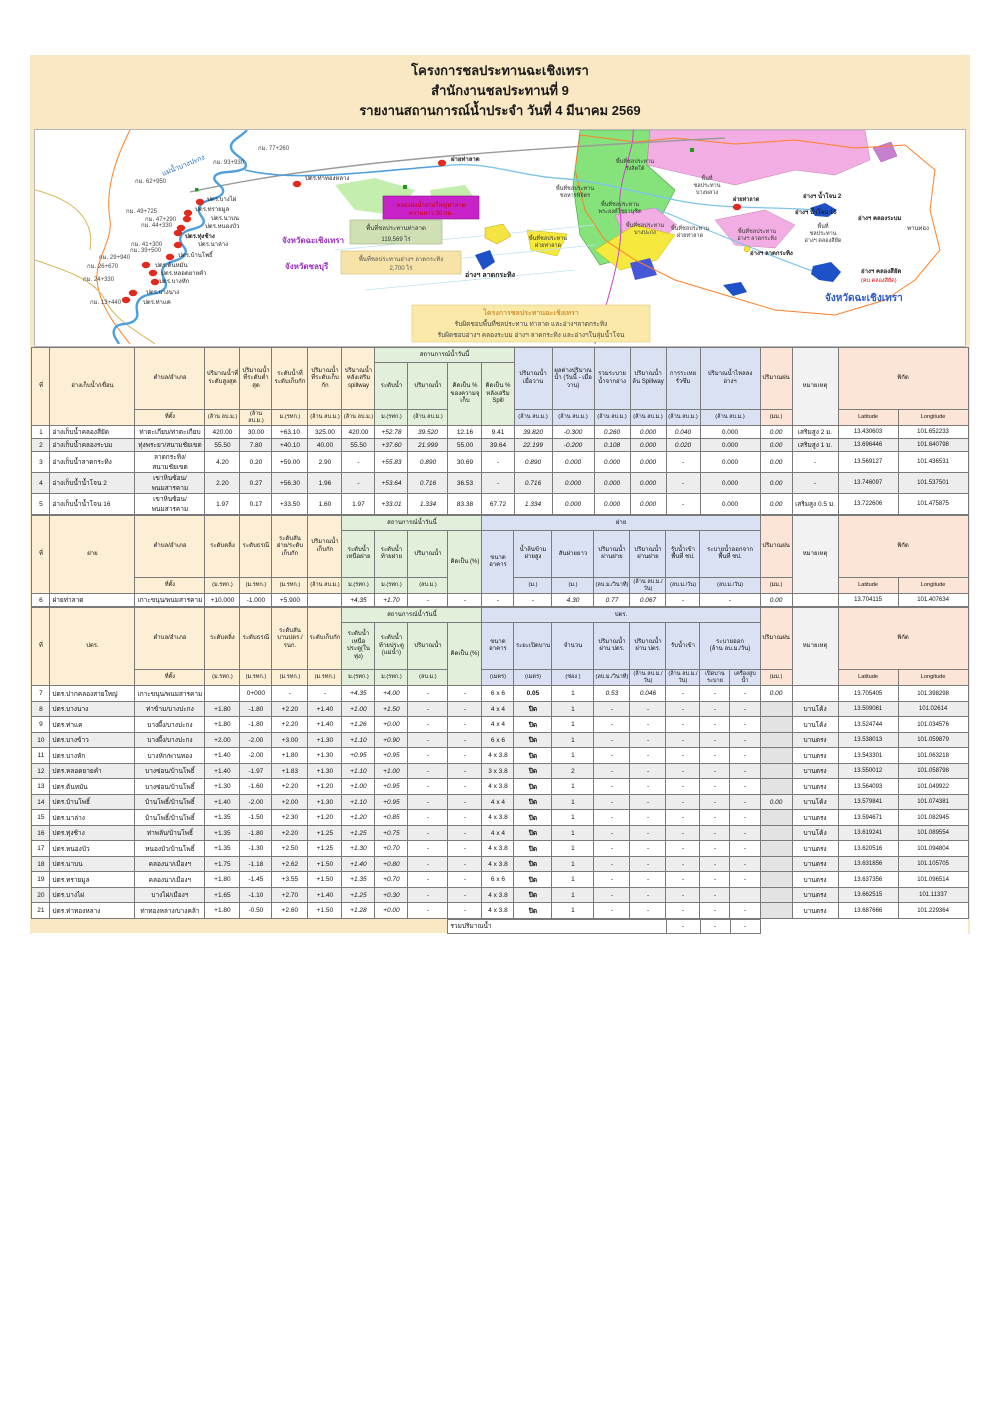  Describe the element at coordinates (715, 926) in the screenshot. I see `total-outgate: -` at that location.